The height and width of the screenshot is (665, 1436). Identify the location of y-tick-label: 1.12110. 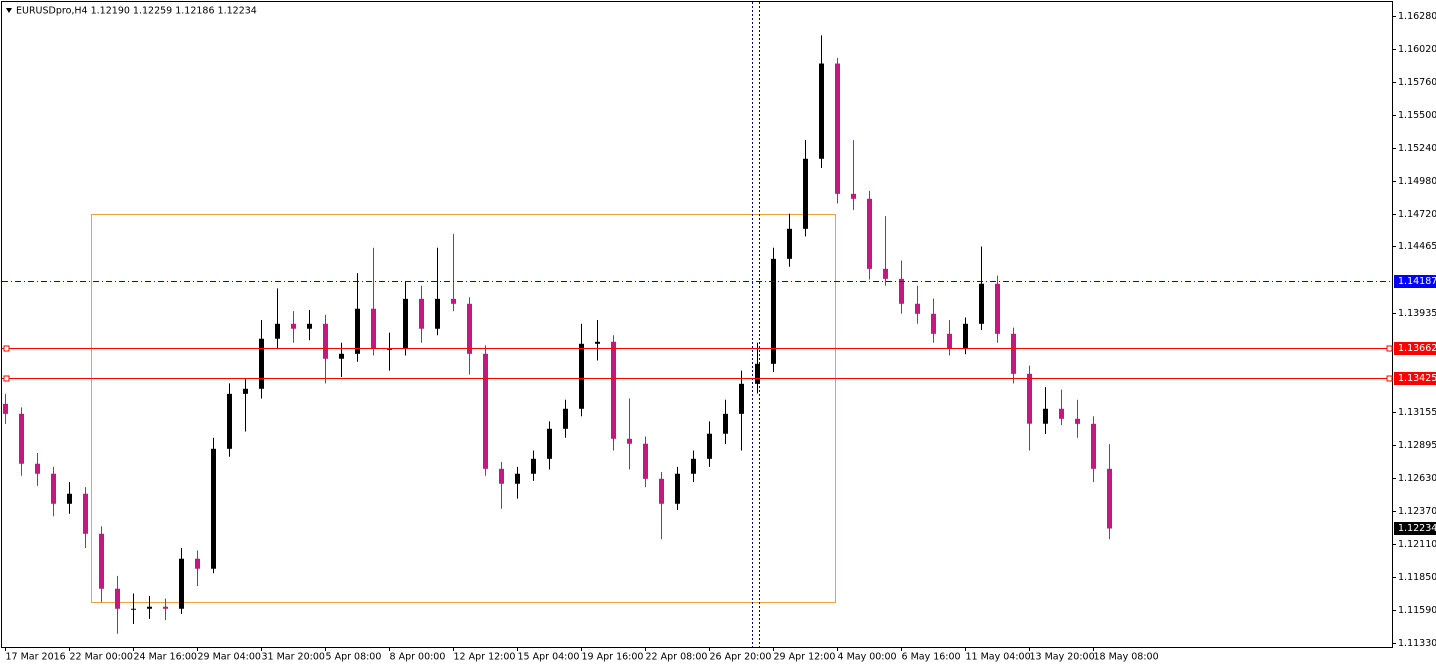
(1417, 544).